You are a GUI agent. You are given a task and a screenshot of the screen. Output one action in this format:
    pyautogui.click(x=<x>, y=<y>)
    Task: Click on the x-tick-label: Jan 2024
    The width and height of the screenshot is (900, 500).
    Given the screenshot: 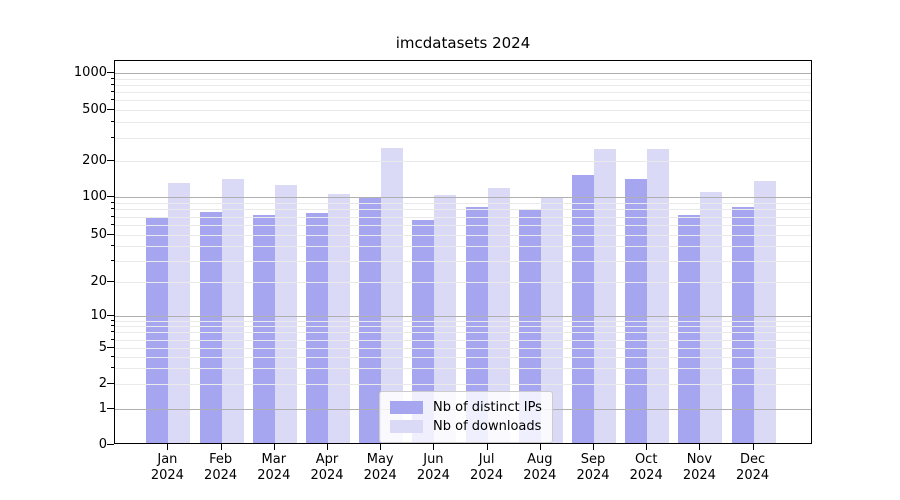 What is the action you would take?
    pyautogui.click(x=167, y=468)
    